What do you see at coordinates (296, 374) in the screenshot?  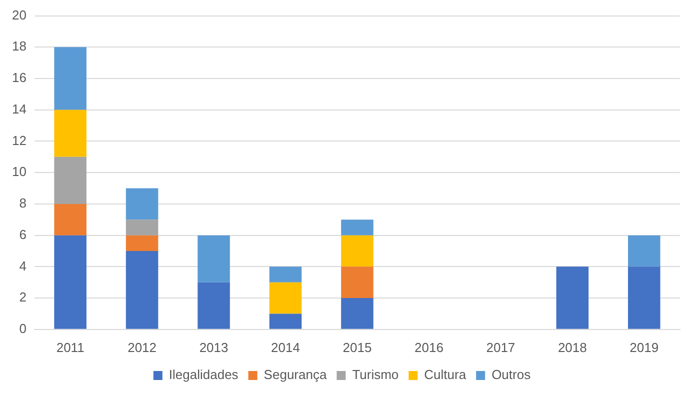 I see `legend-label: Segurança` at bounding box center [296, 374].